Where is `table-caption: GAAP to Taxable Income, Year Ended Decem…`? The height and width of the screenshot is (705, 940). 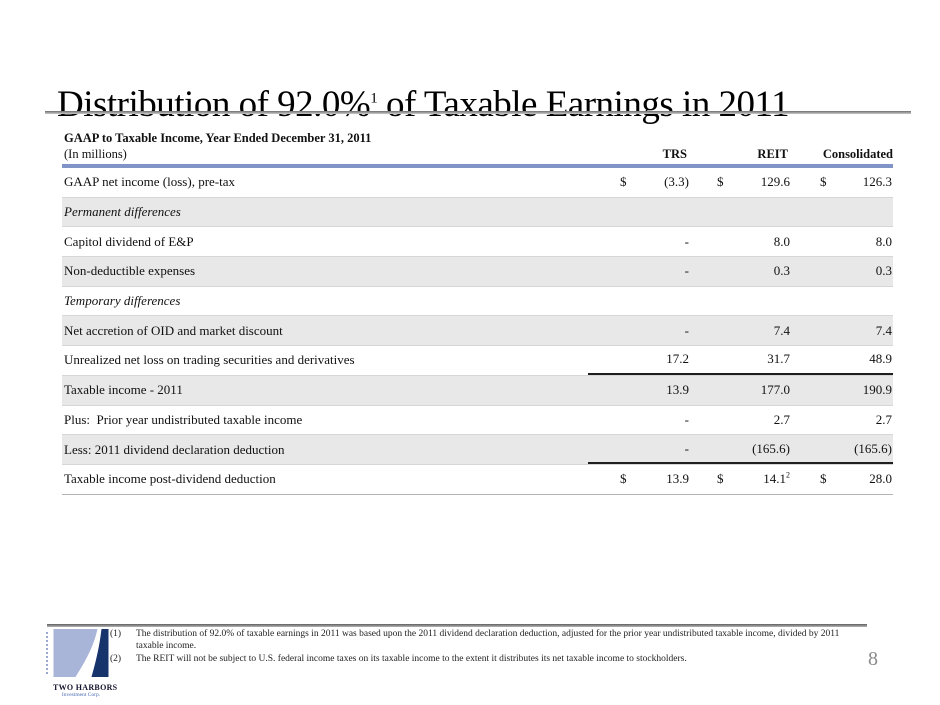 table-caption: GAAP to Taxable Income, Year Ended Decem… is located at coordinates (218, 138).